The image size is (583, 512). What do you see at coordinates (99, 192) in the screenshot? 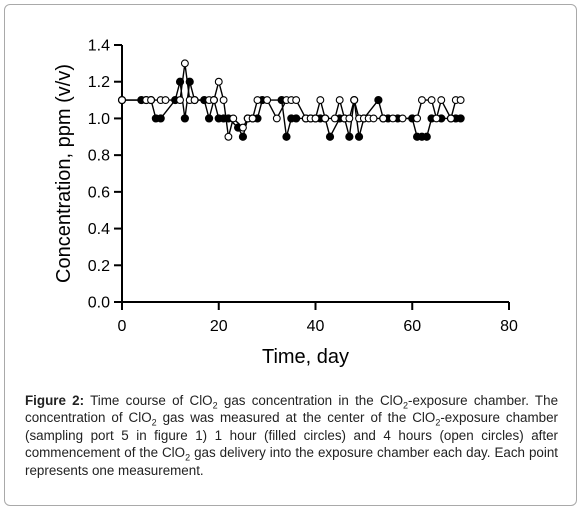
I see `y-tick-label: 0.6` at bounding box center [99, 192].